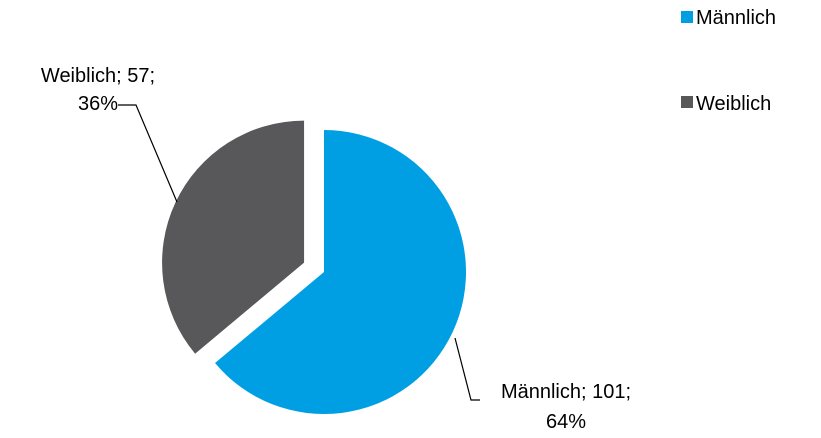  I want to click on legend-label-maennlich: Männlich, so click(736, 18).